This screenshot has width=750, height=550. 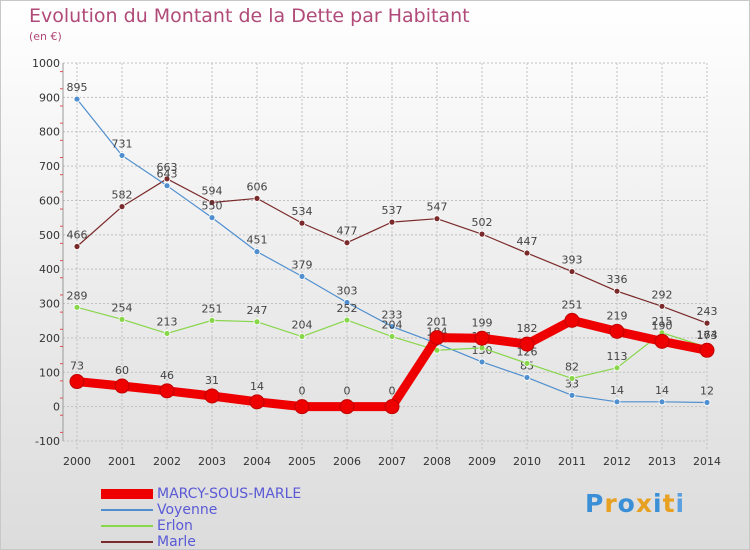 I want to click on data-label-voyenne: 895, so click(x=77, y=87).